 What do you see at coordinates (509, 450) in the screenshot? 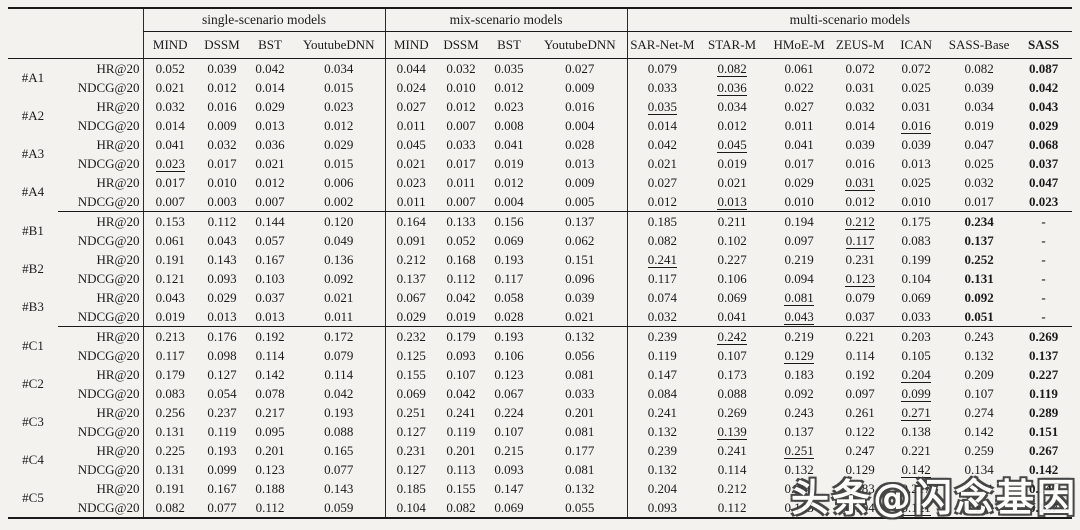
I see `value-cell: 0.215` at bounding box center [509, 450].